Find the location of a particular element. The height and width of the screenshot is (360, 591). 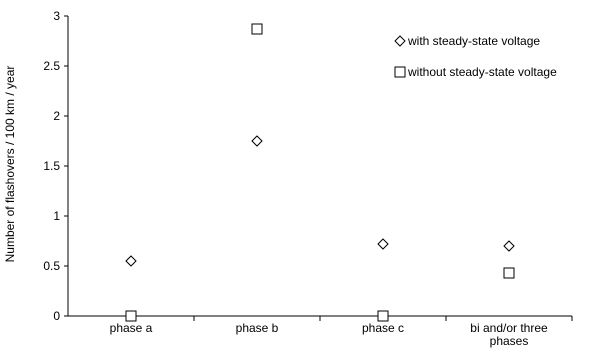

legend-label: without steady-state voltage is located at coordinates (482, 72).